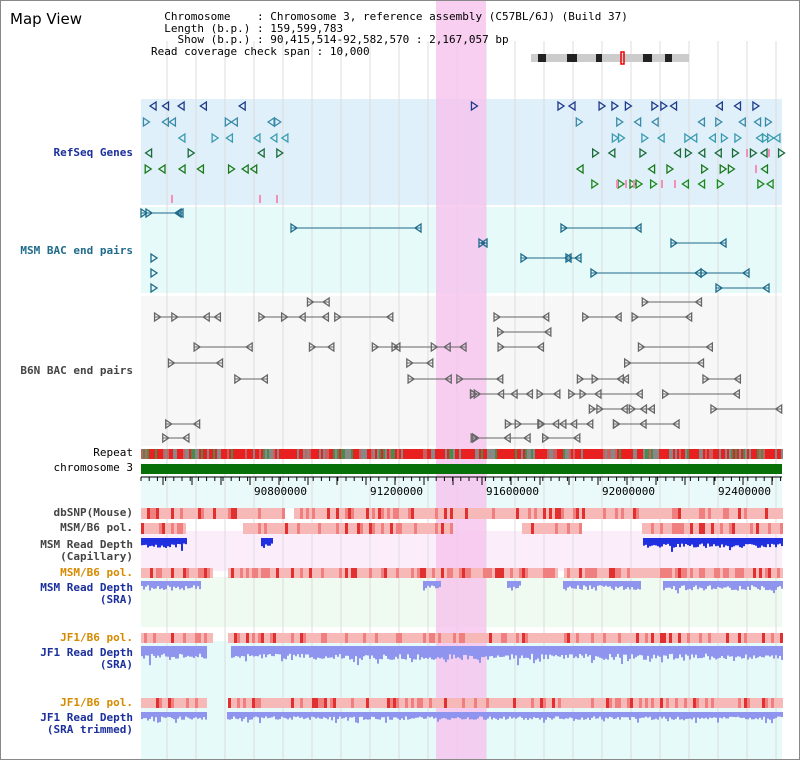 This screenshot has height=760, width=800. I want to click on ideogram-band, so click(542, 58).